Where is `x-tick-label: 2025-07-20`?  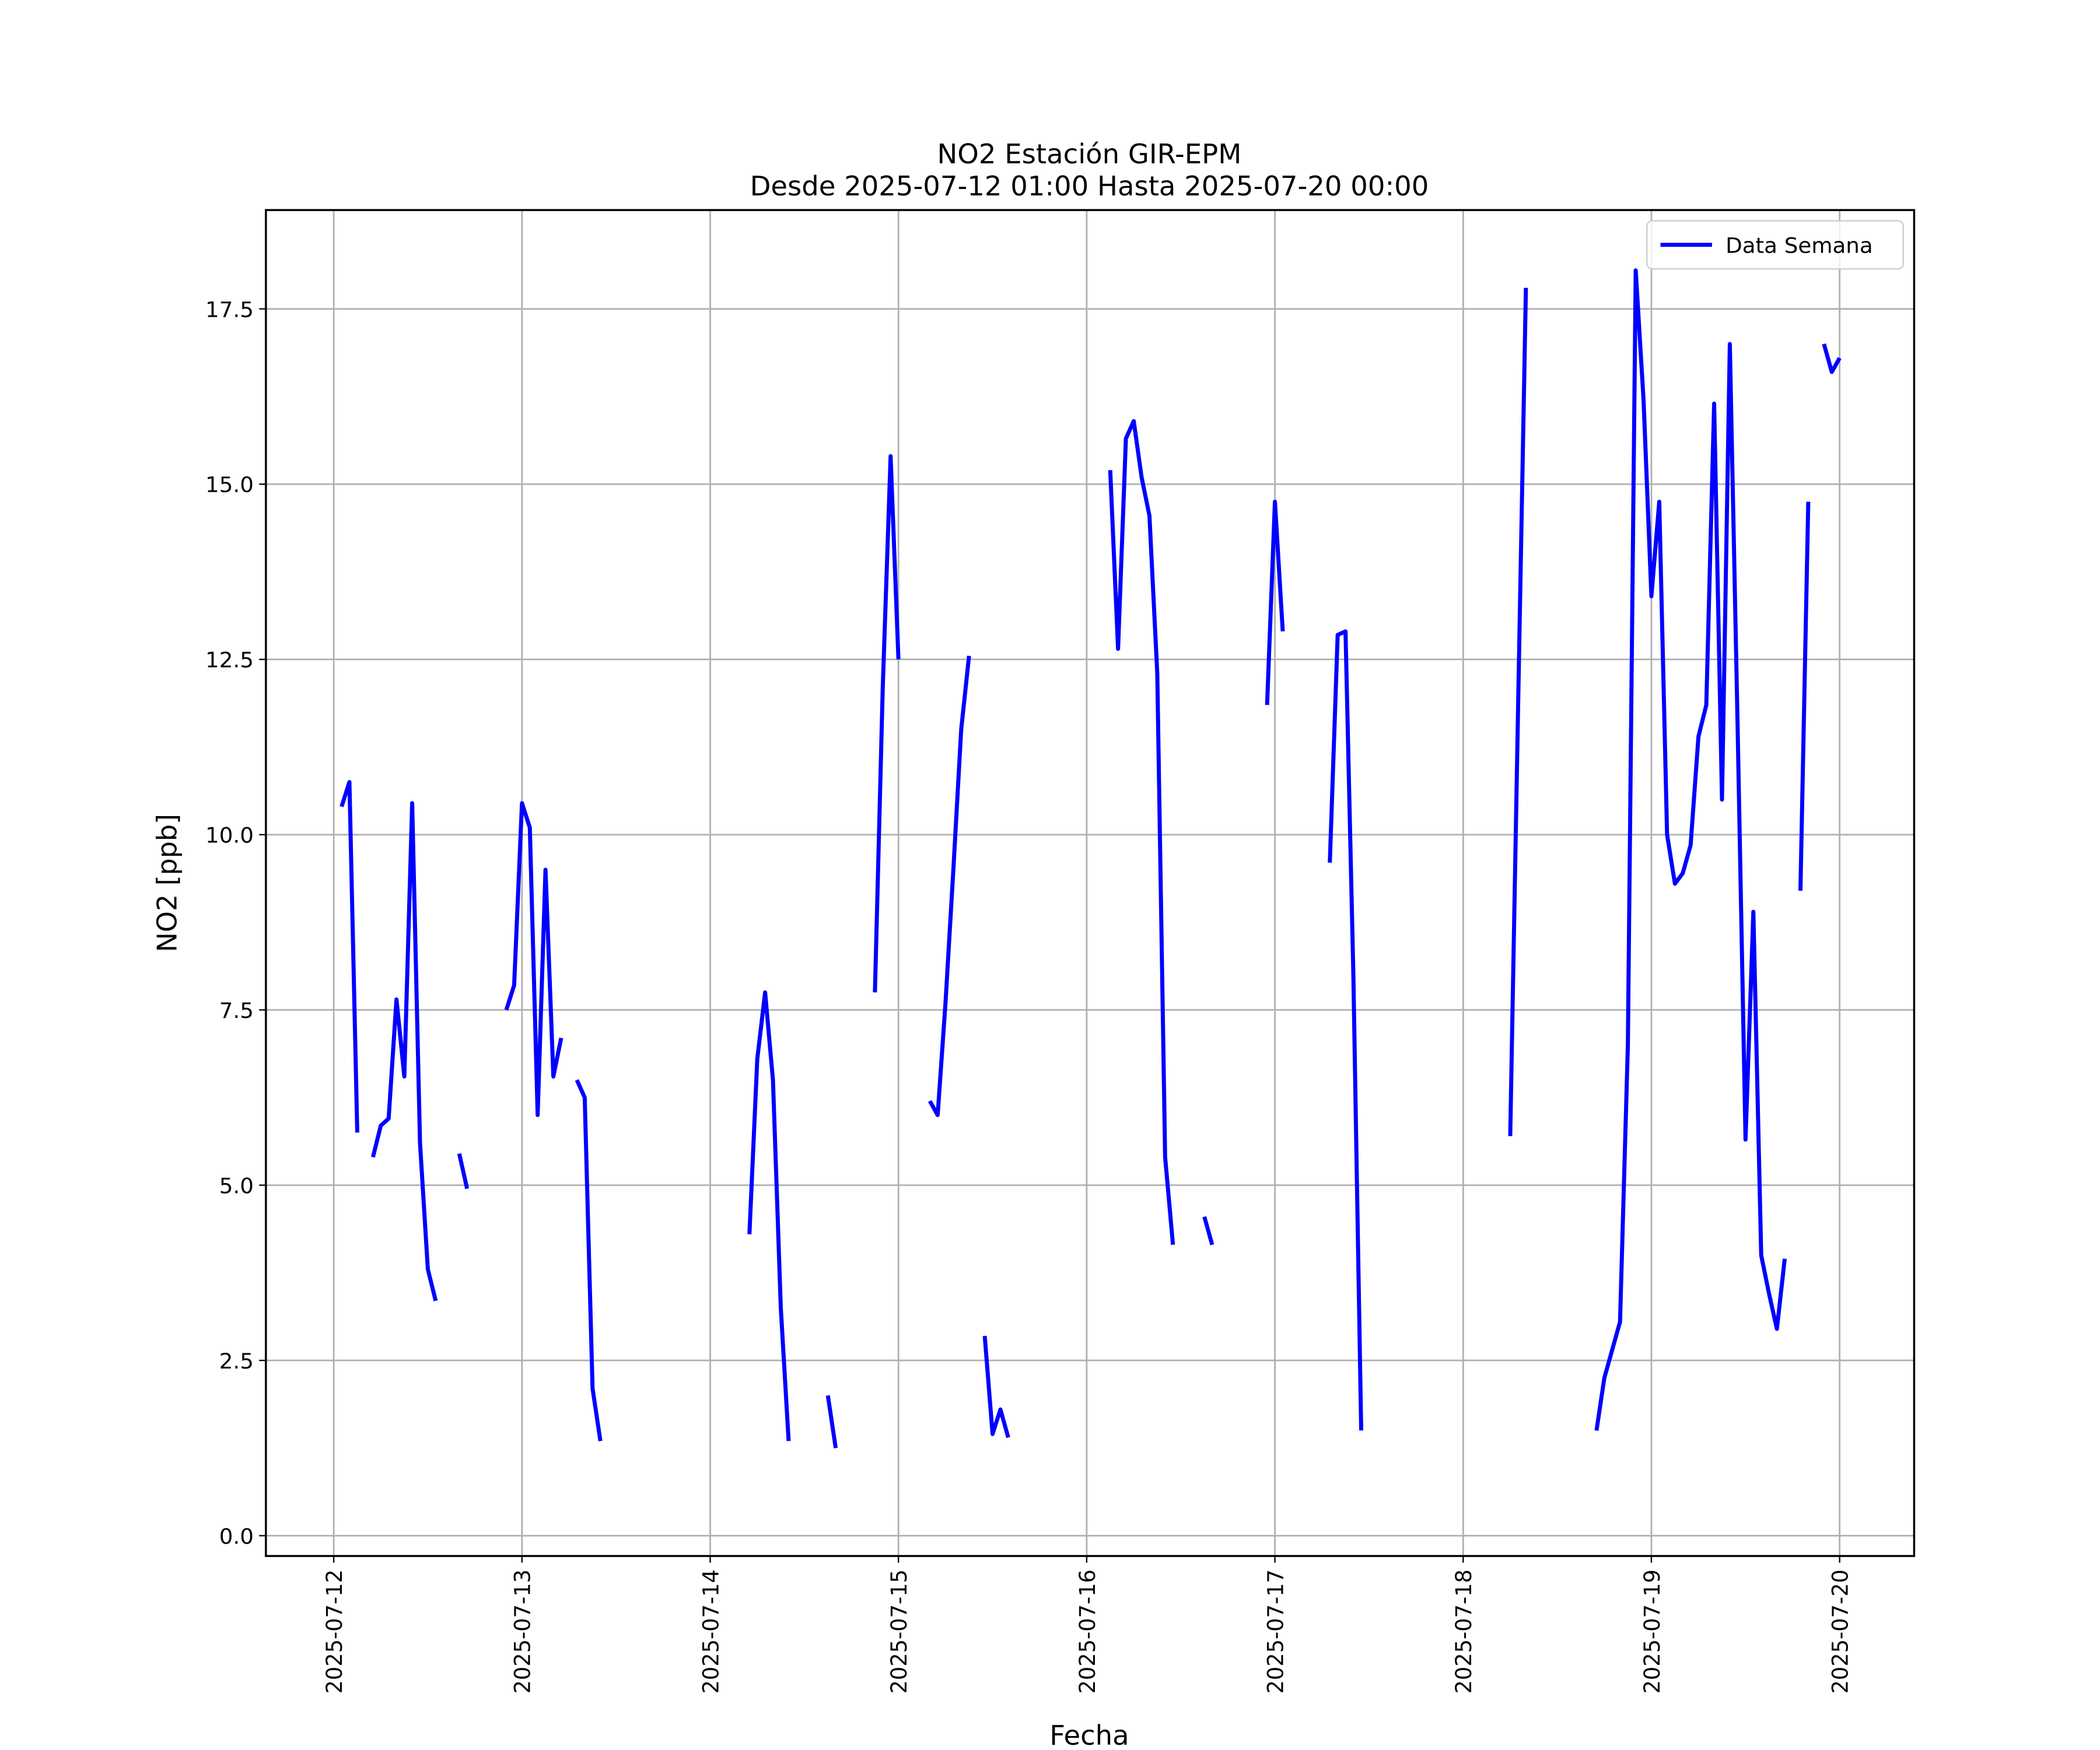 x-tick-label: 2025-07-20 is located at coordinates (1840, 1631).